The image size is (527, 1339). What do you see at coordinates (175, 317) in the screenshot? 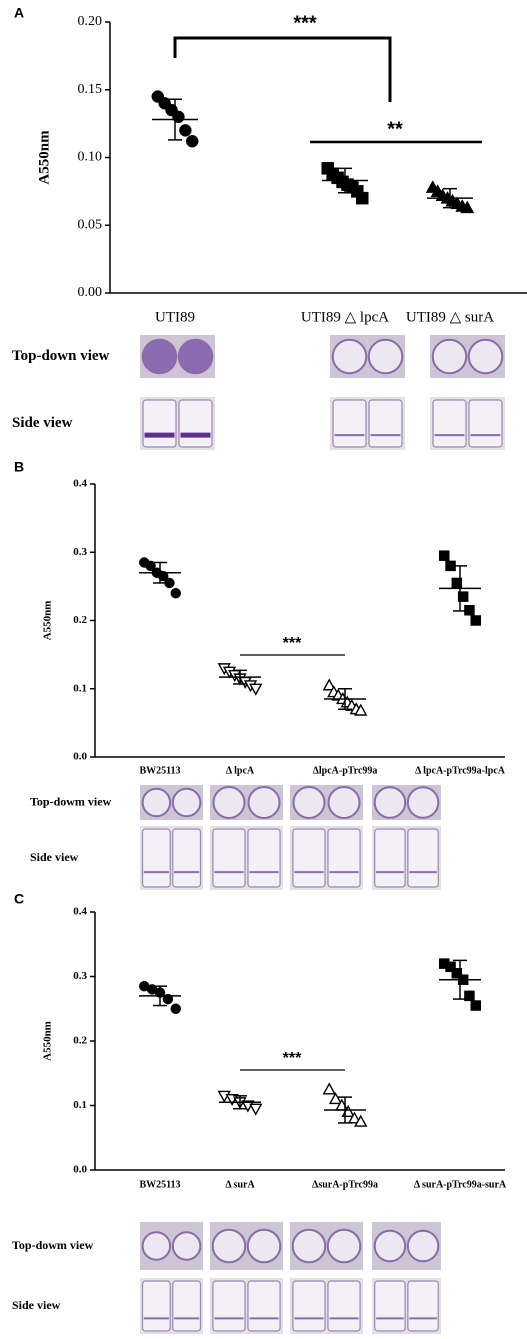
I see `x-tick-label: UTI89` at bounding box center [175, 317].